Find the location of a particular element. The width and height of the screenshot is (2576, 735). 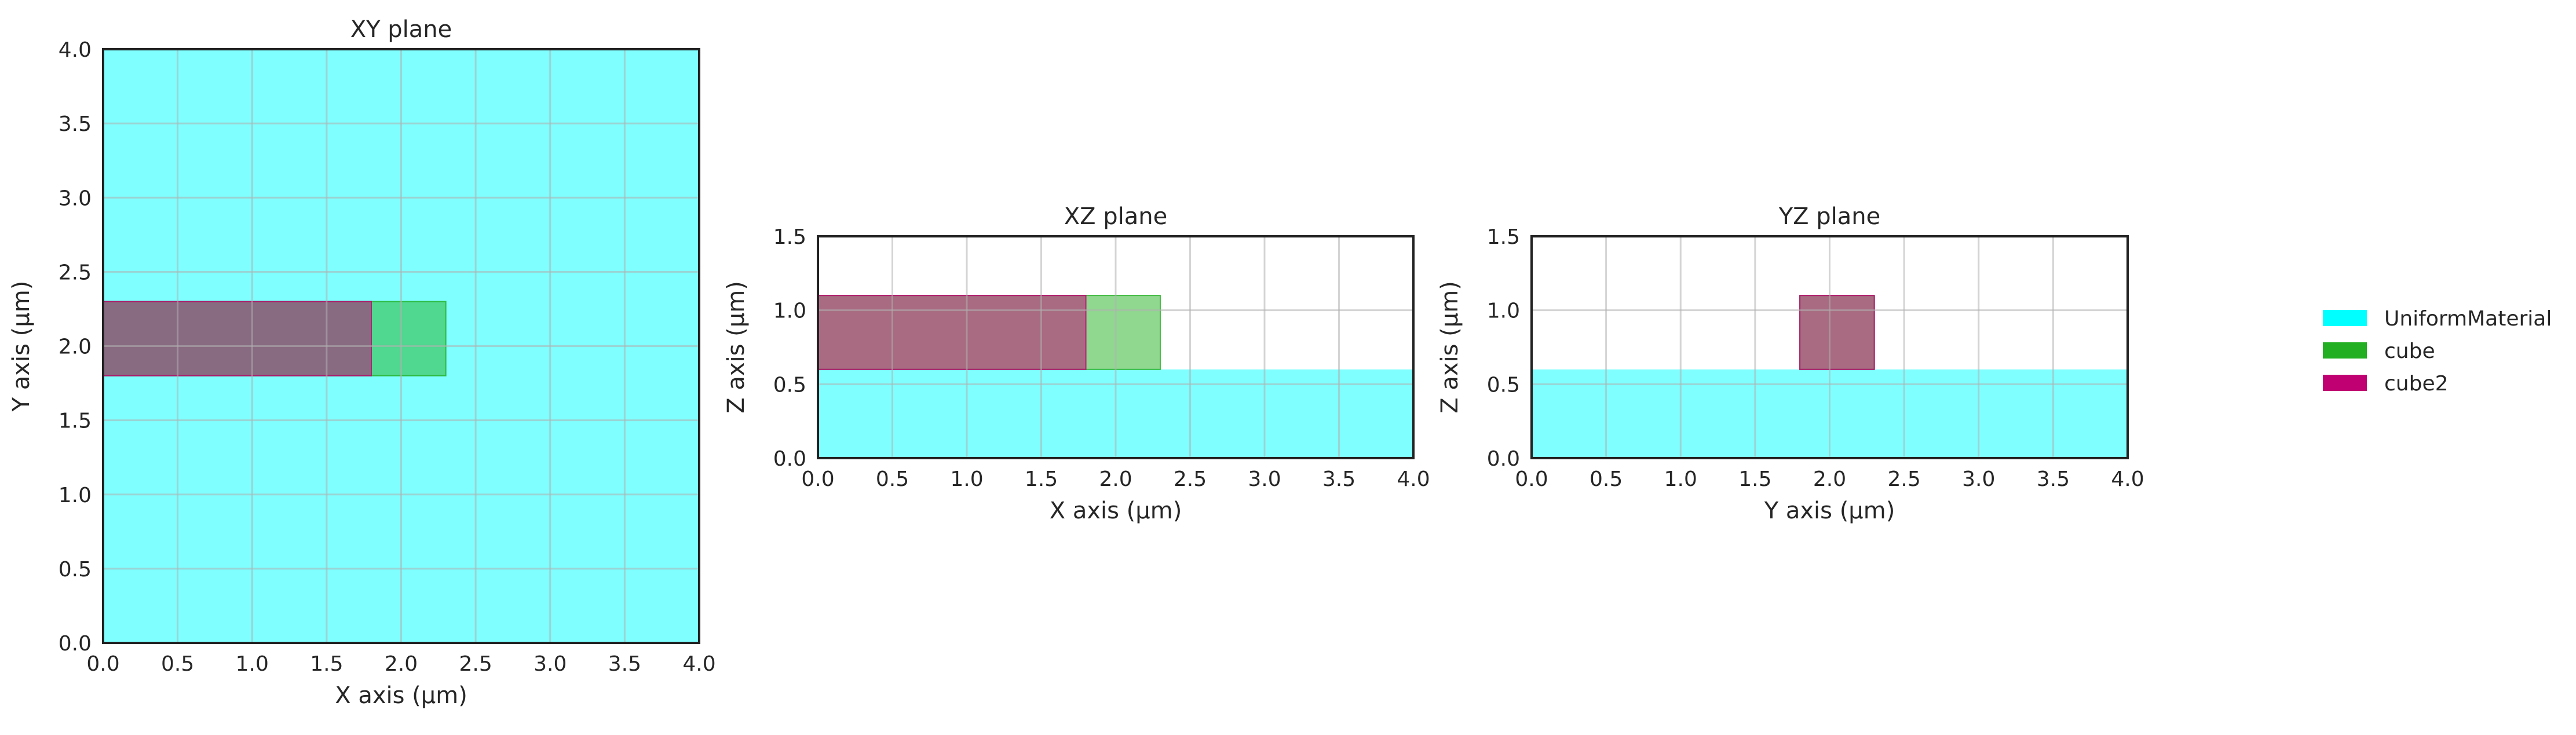

y-tick-label: 2.0 is located at coordinates (75, 347).